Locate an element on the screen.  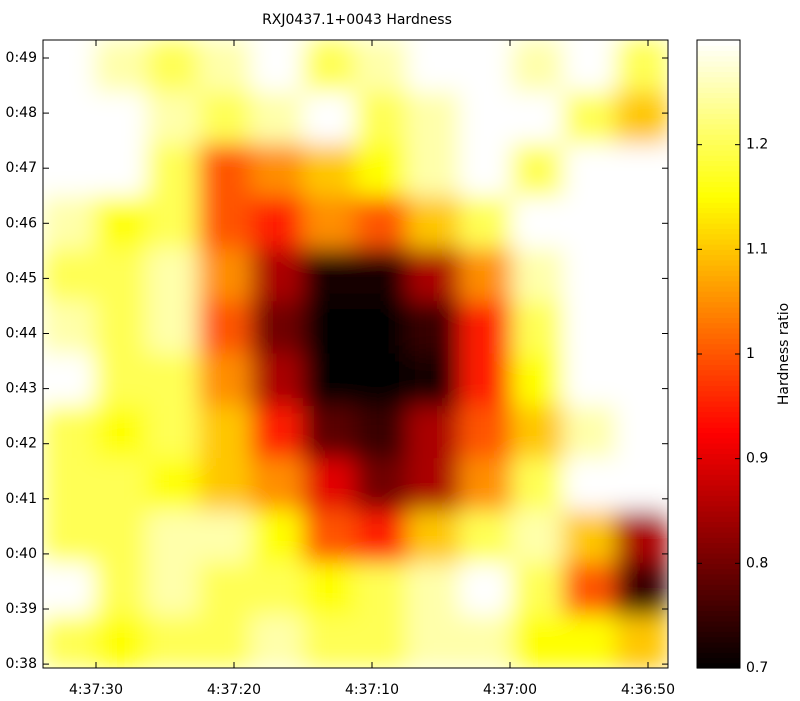
x-tick-label: 4:37:20 is located at coordinates (234, 689).